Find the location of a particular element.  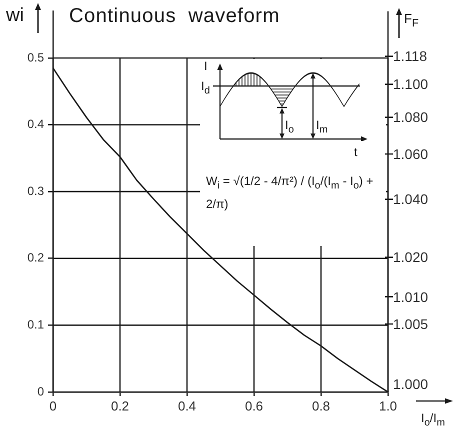

text: 1.040 is located at coordinates (410, 199).